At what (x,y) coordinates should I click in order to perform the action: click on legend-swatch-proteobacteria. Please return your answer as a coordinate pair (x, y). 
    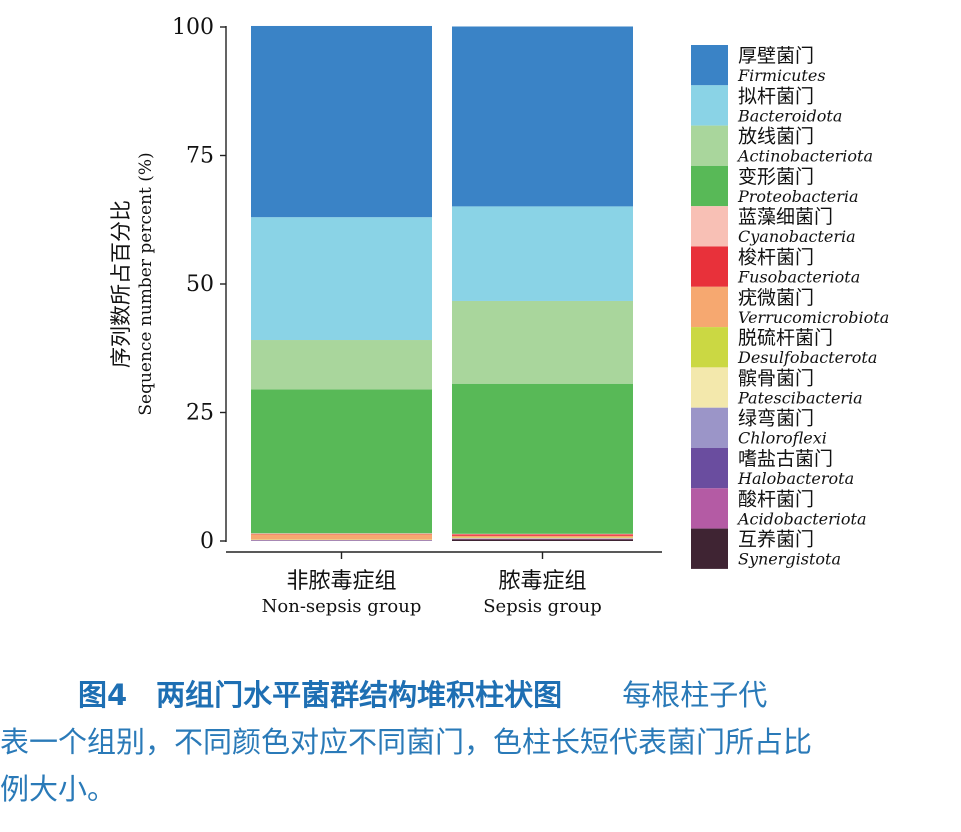
    Looking at the image, I should click on (709, 186).